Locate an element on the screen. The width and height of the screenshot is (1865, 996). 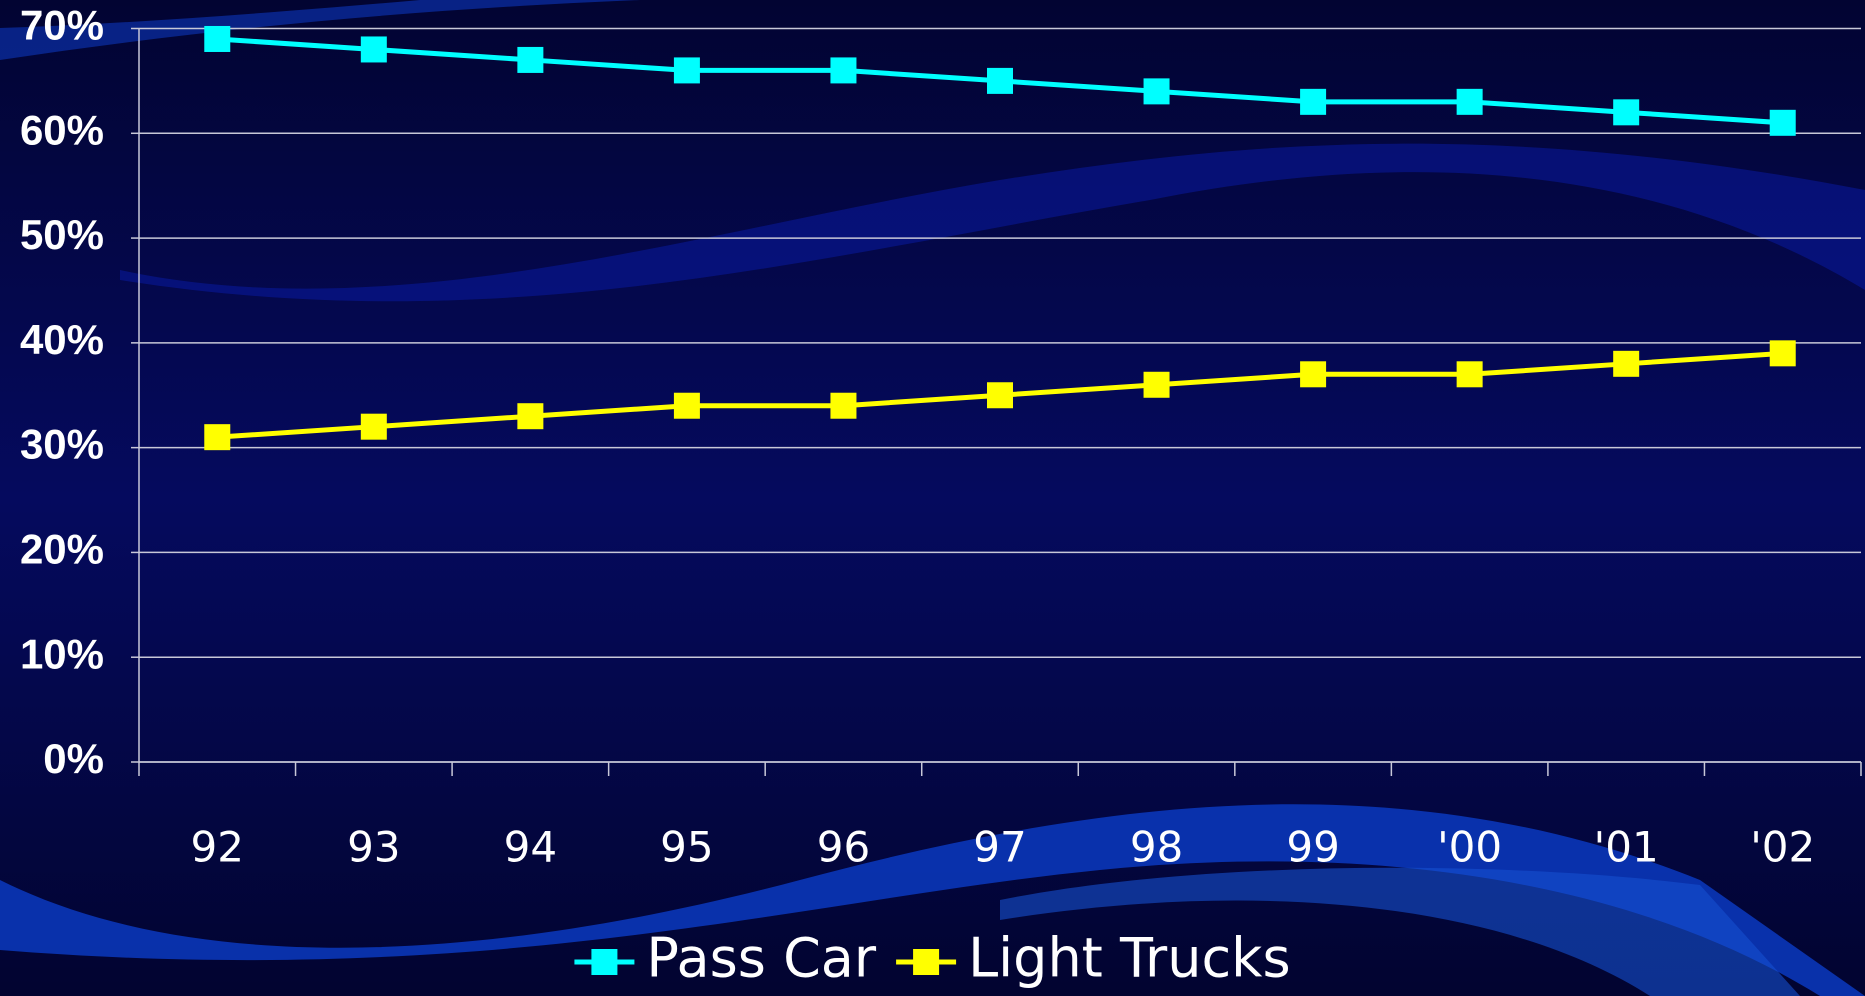
y-tick-label: 20% is located at coordinates (62, 549).